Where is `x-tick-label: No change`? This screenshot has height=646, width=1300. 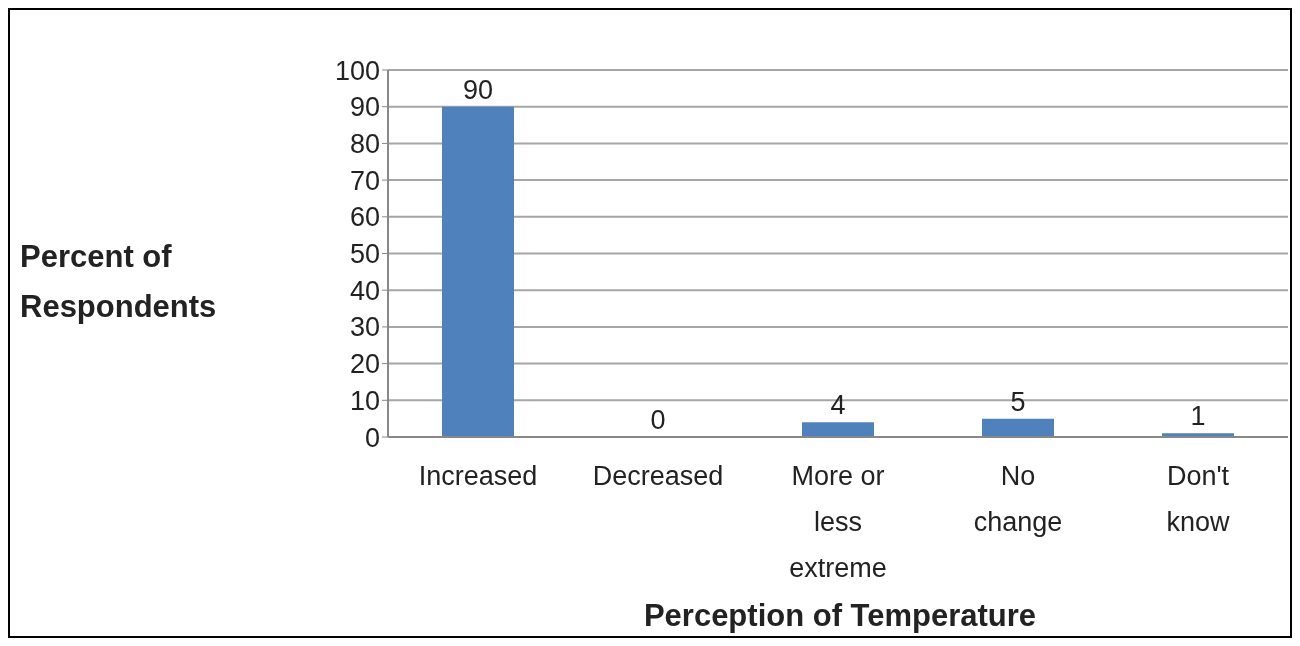
x-tick-label: No change is located at coordinates (1018, 499).